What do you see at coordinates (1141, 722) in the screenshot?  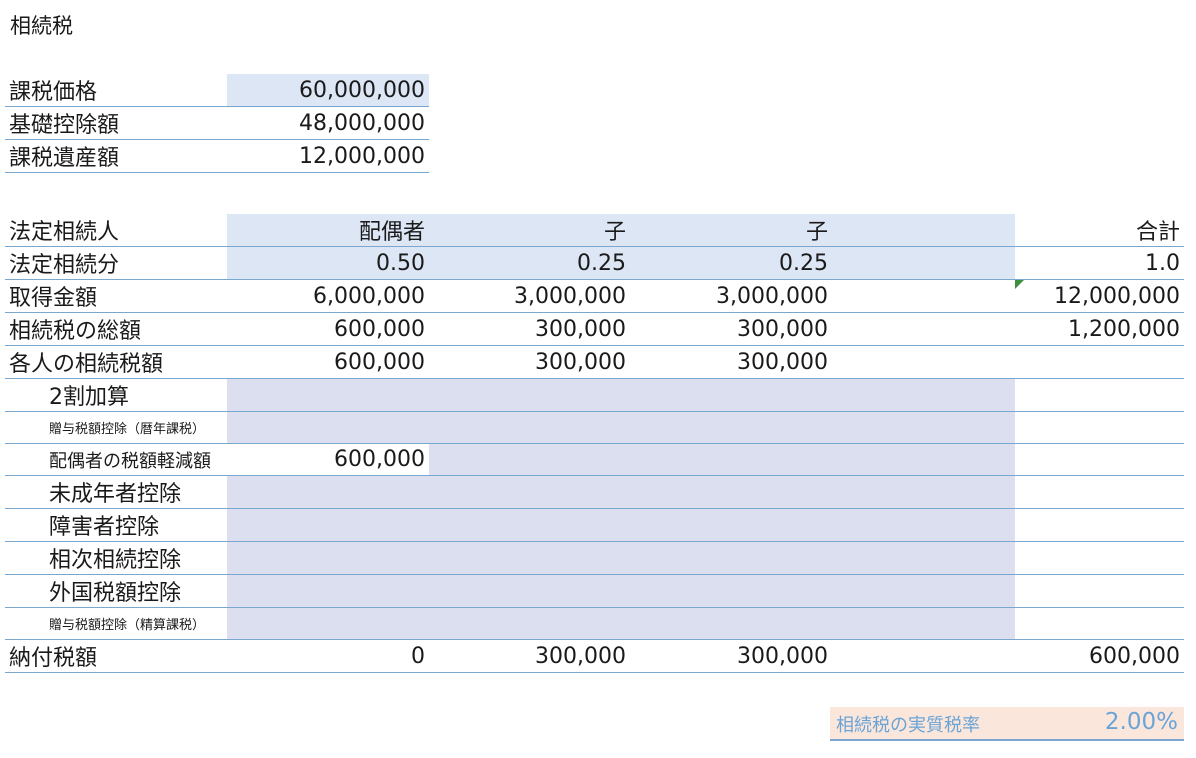 I see `effective-tax-rate-value: 2.00%` at bounding box center [1141, 722].